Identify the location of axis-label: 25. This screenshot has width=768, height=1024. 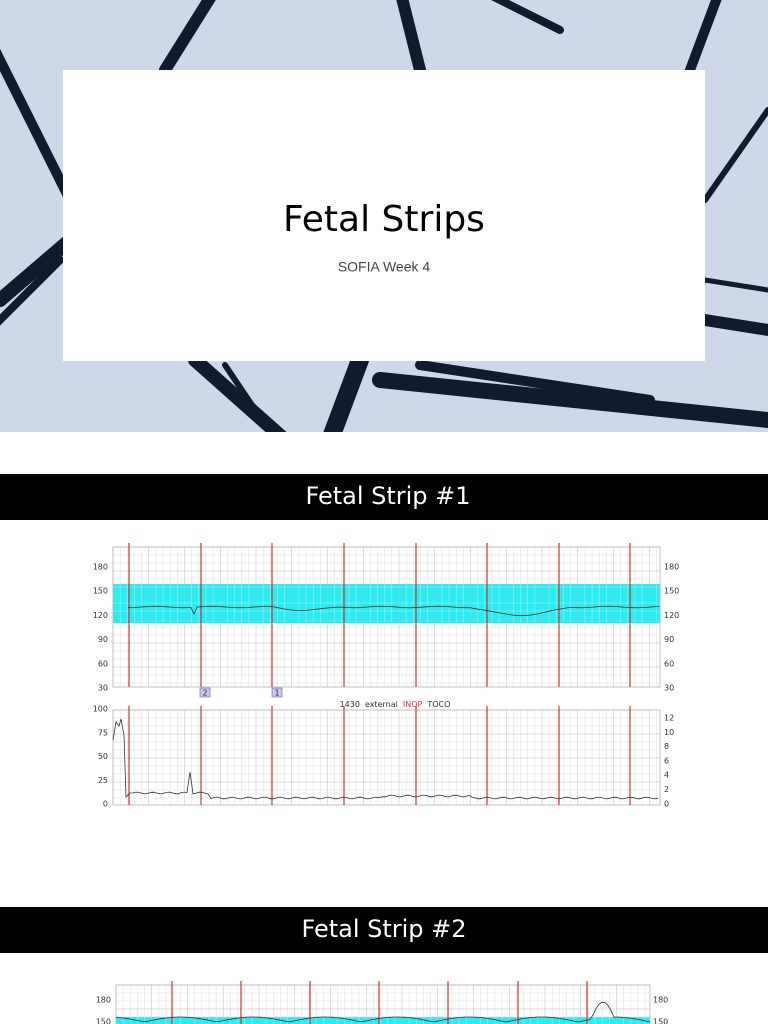
(103, 780).